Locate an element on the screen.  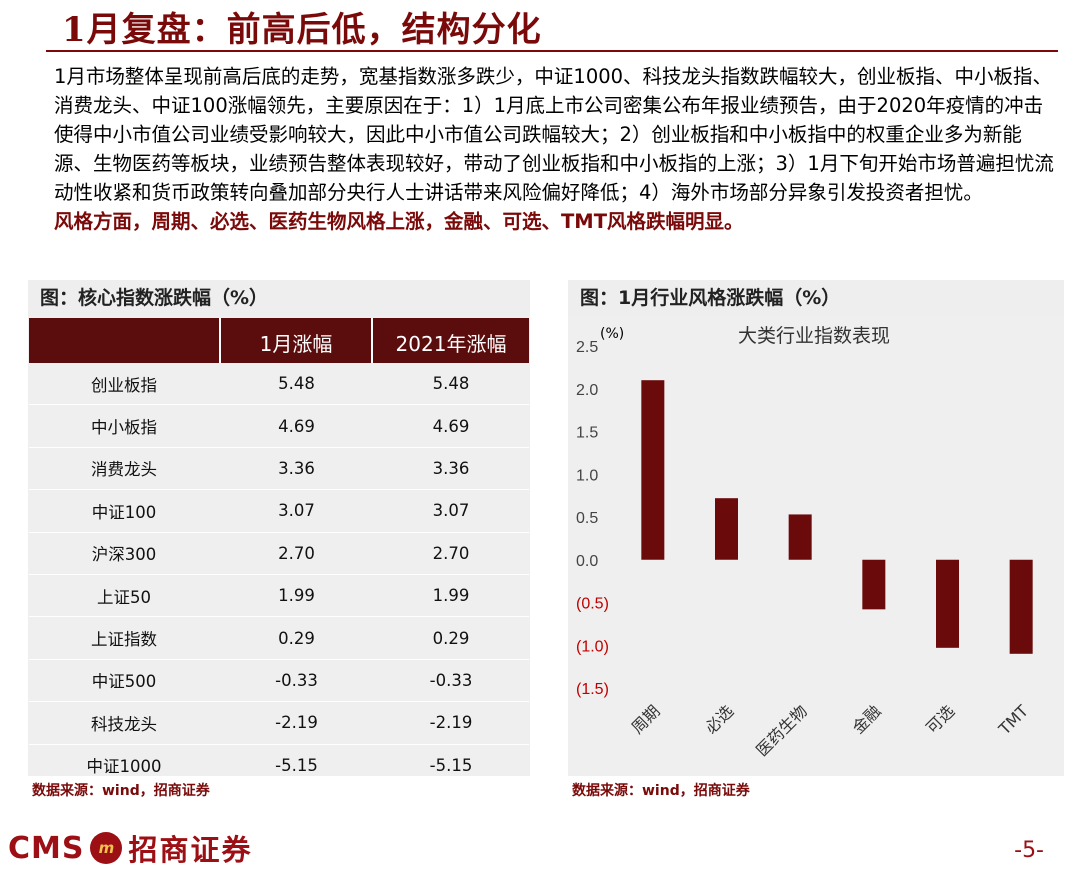
table-row: 消费龙头 3.36 3.36 is located at coordinates (279, 469).